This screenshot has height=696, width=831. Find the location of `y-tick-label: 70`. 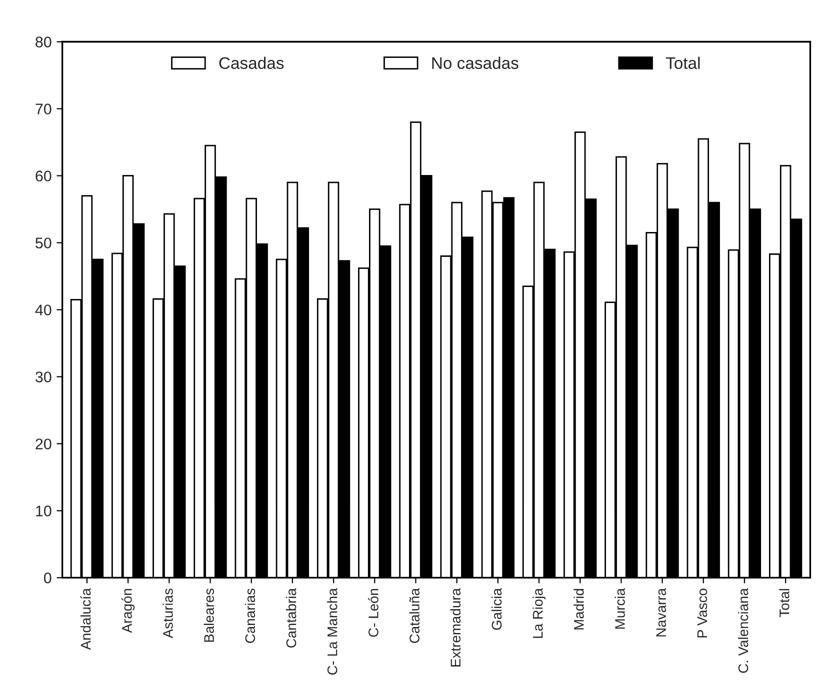

y-tick-label: 70 is located at coordinates (44, 109).